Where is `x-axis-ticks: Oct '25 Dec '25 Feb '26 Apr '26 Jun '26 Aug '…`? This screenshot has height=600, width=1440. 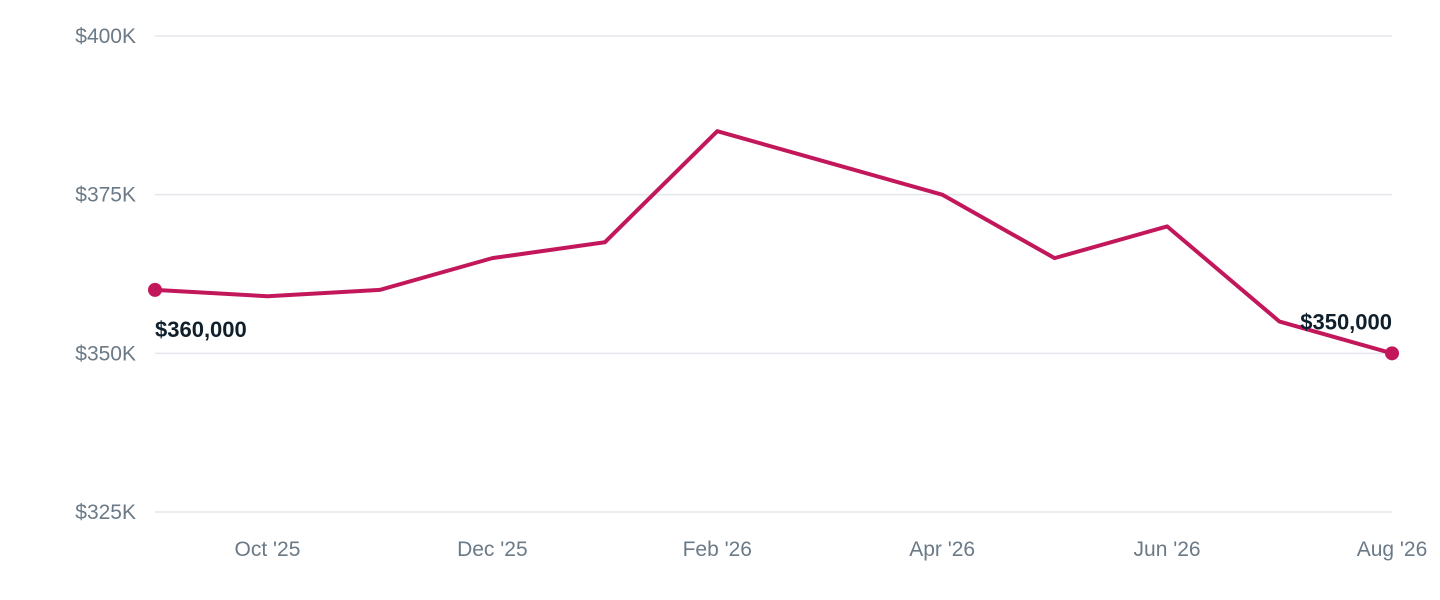
x-axis-ticks: Oct '25 Dec '25 Feb '26 Apr '26 Jun '26 Aug '… is located at coordinates (831, 549).